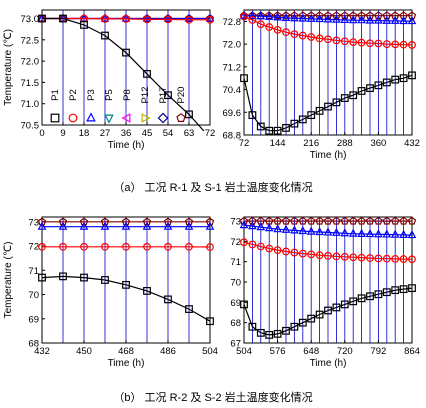  Describe the element at coordinates (210, 133) in the screenshot. I see `x-tick-label: 72` at that location.